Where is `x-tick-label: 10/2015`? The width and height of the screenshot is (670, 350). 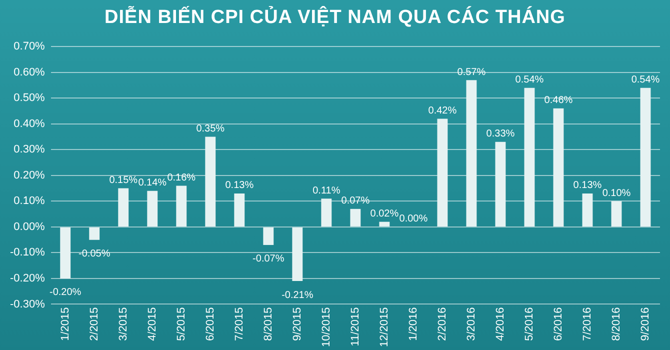
x-tick-label: 10/2015 is located at coordinates (326, 327).